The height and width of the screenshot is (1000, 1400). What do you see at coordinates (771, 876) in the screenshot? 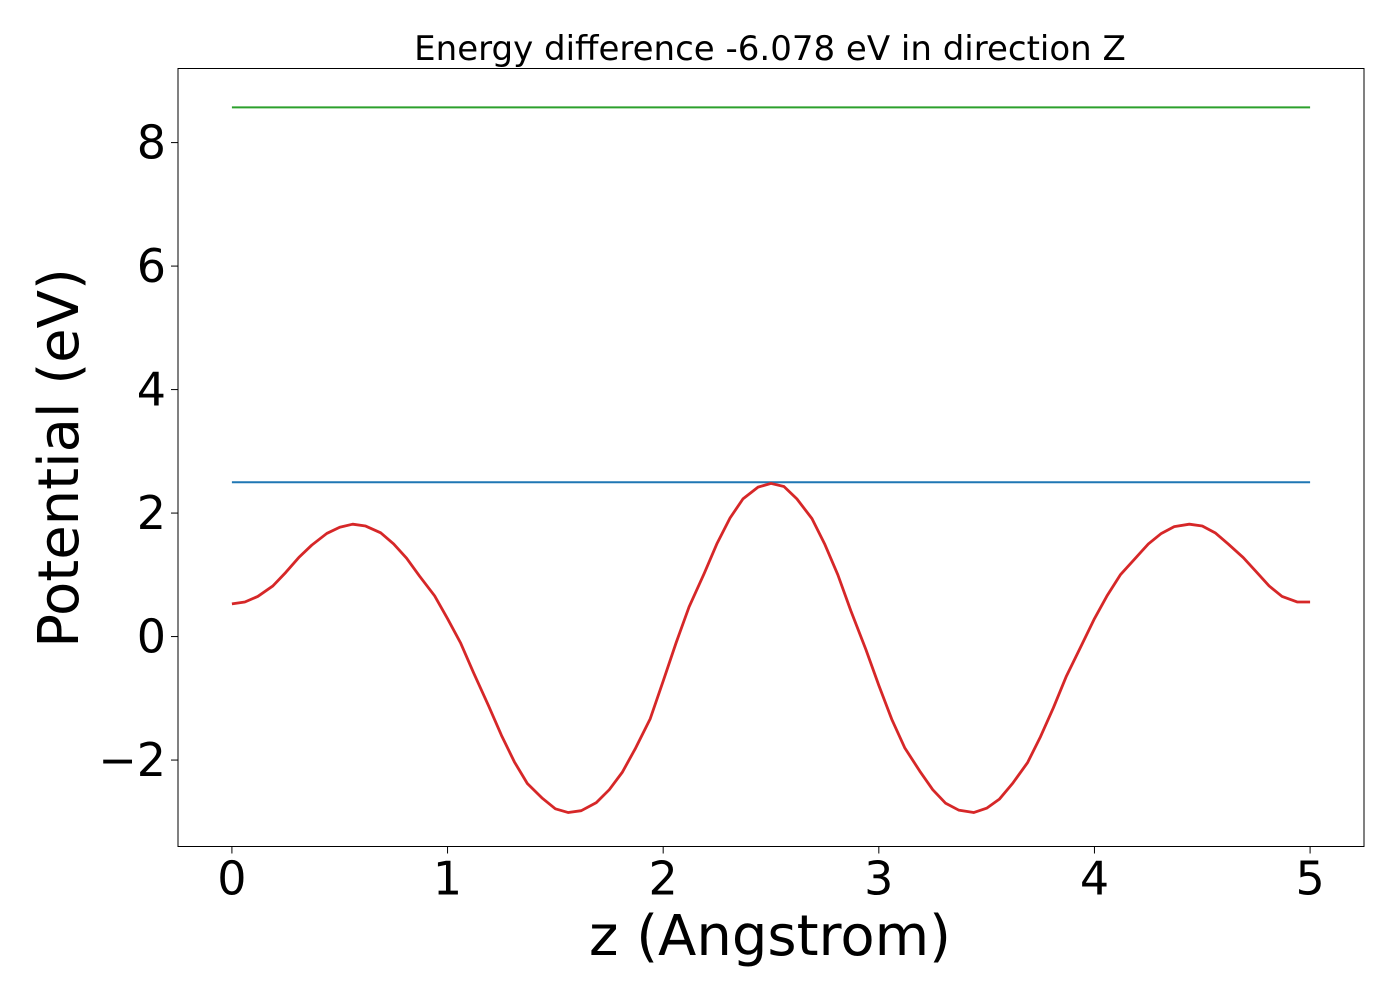
I see `x-axis: 0 1 2 3 4 5` at bounding box center [771, 876].